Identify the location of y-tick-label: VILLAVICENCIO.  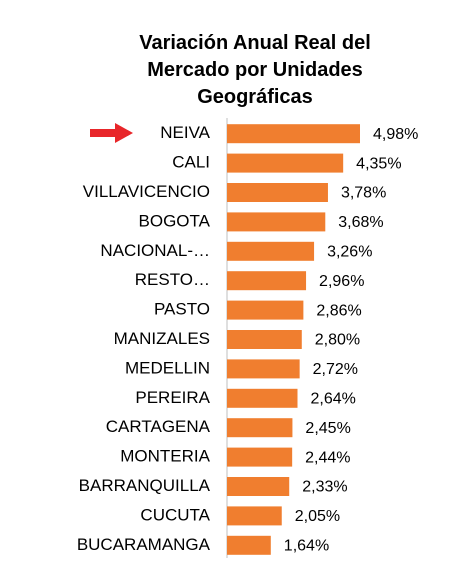
(146, 191).